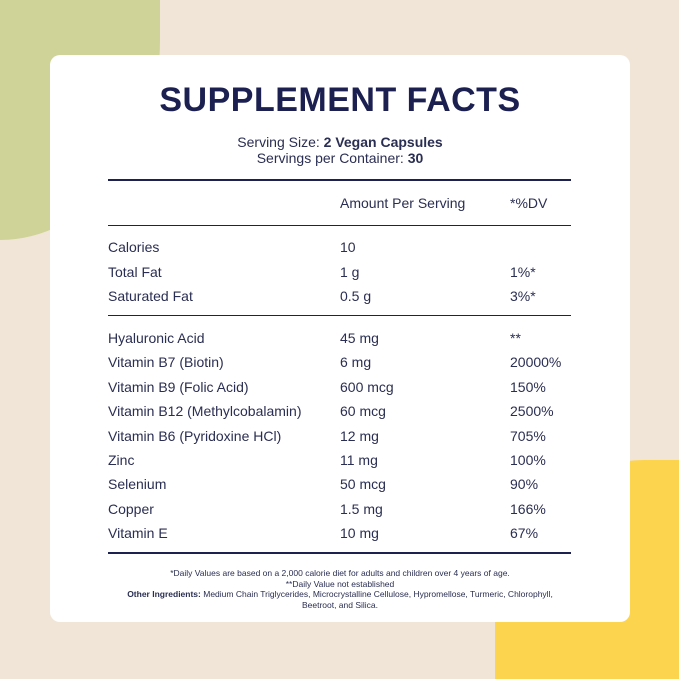 The height and width of the screenshot is (679, 679). I want to click on nutrient-dv: 100%, so click(528, 460).